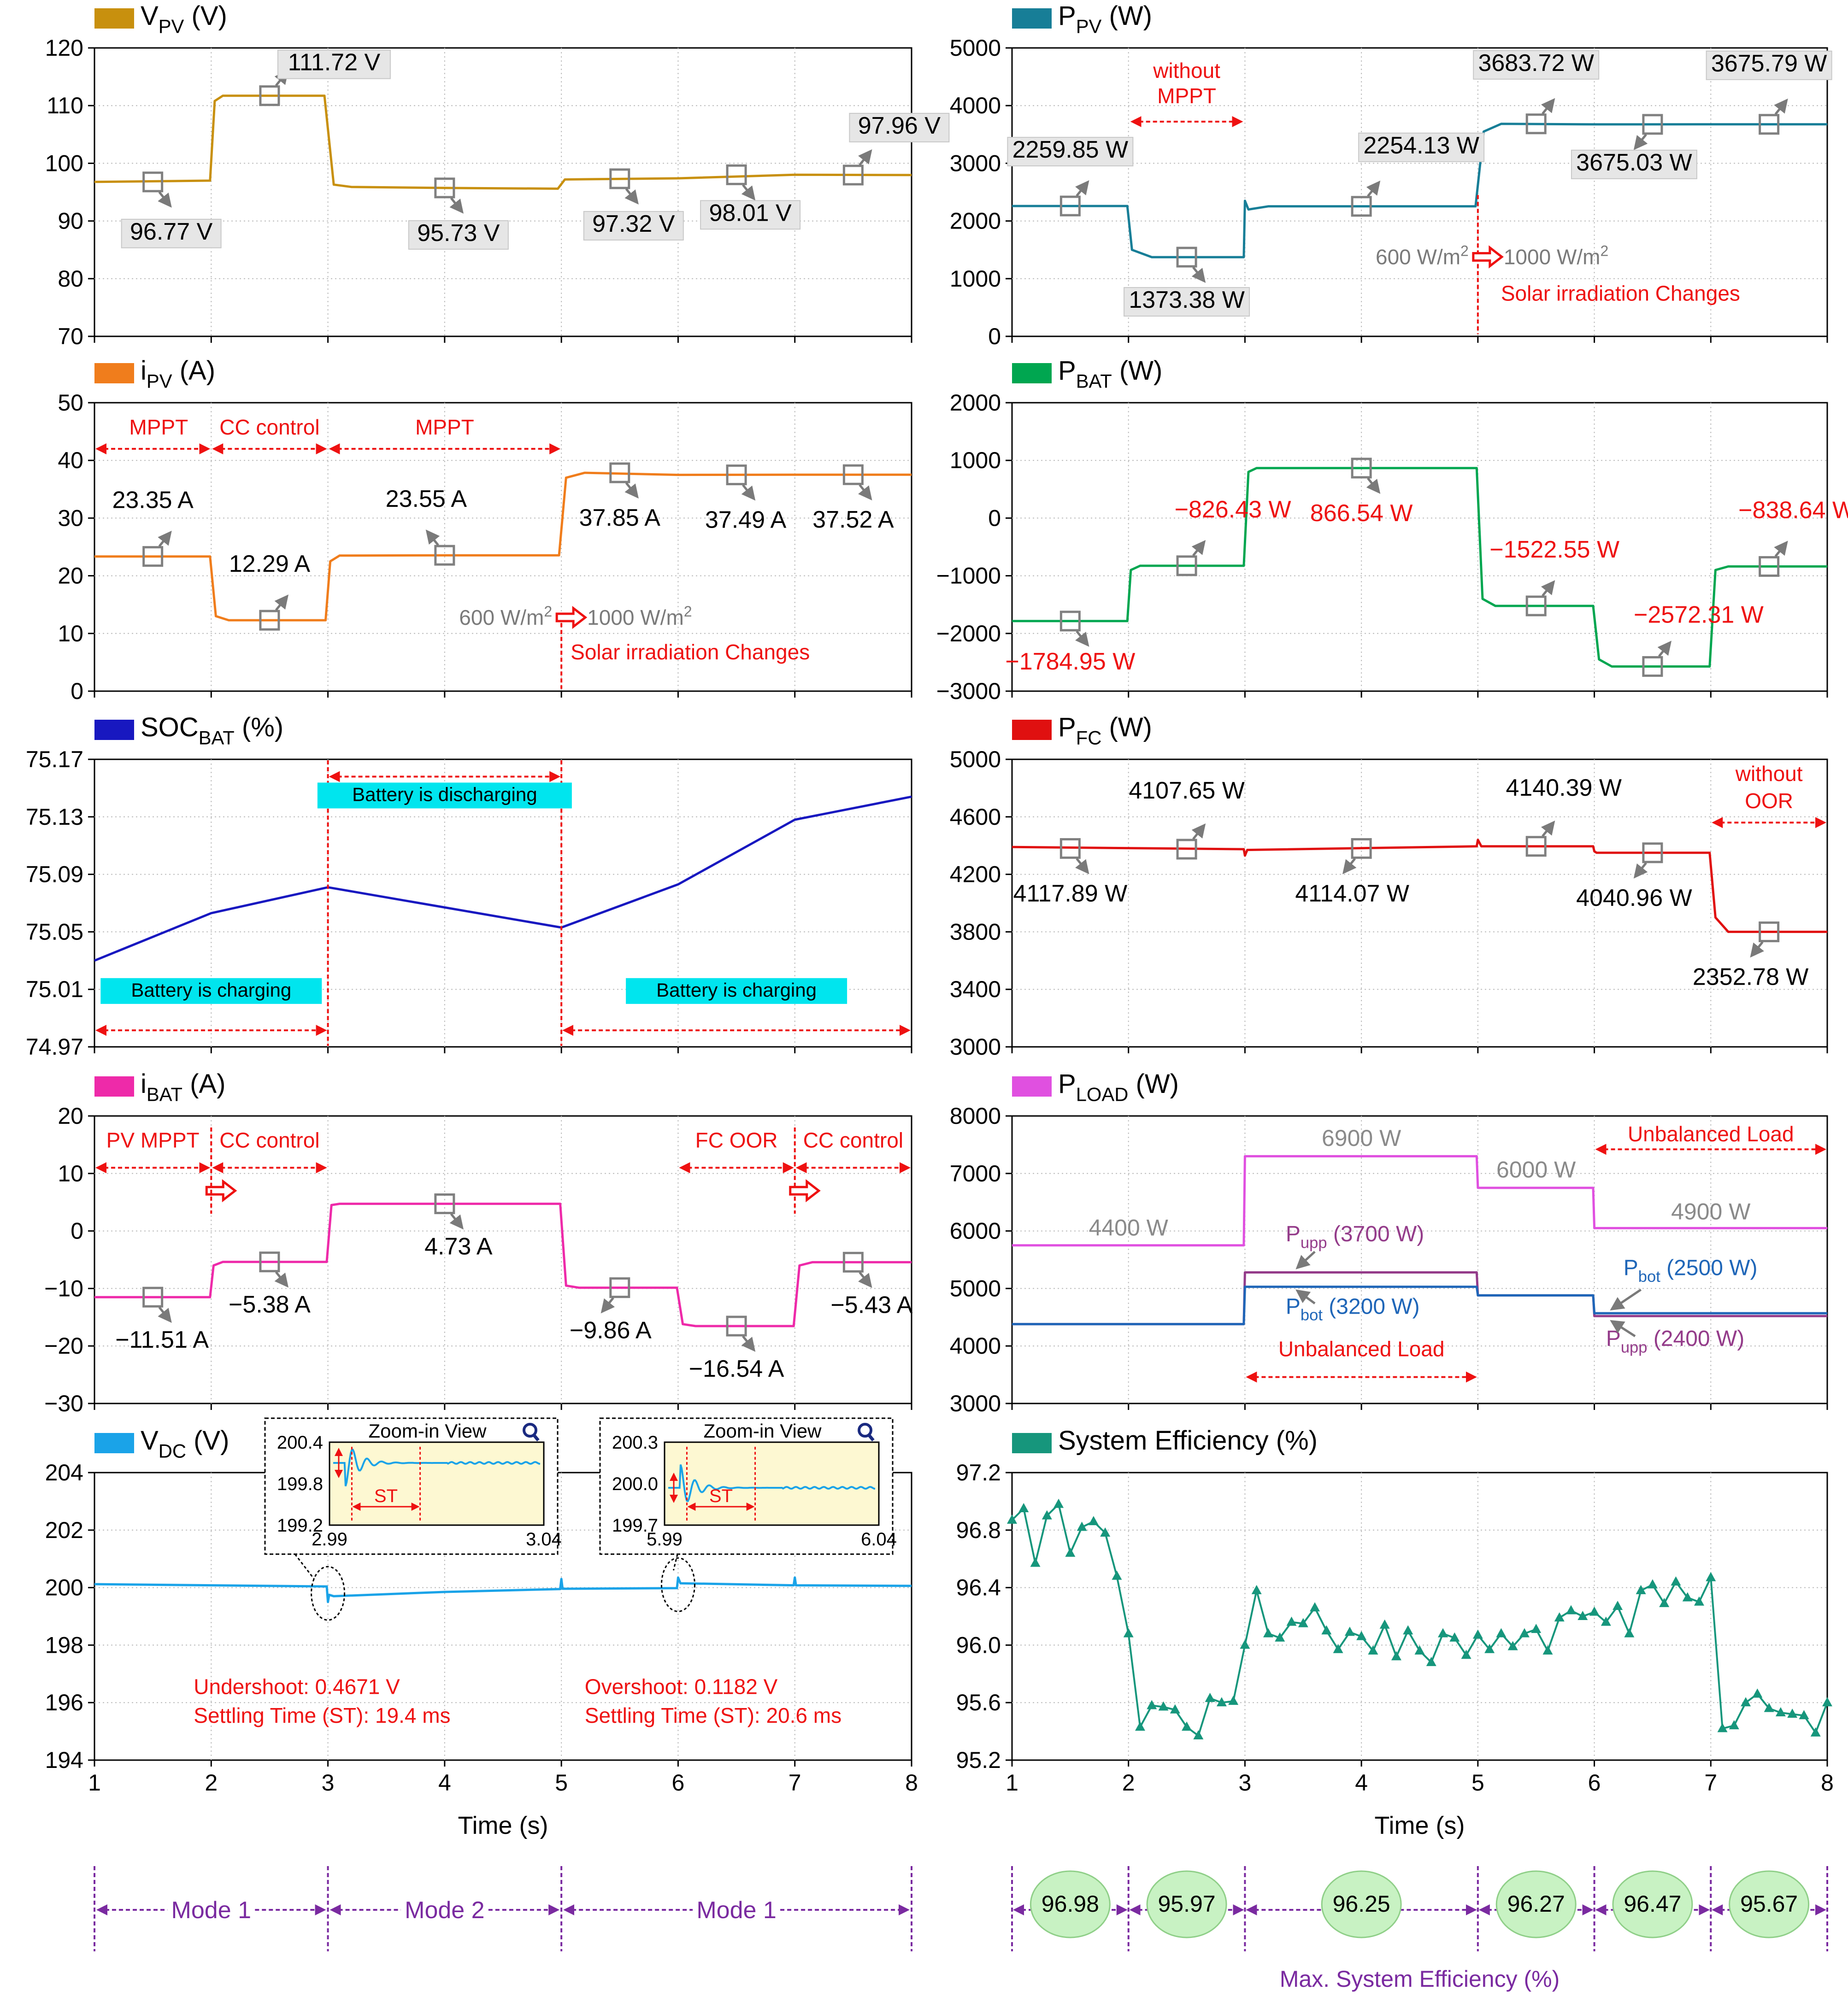  I want to click on y-tick-label: 10, so click(70, 1173).